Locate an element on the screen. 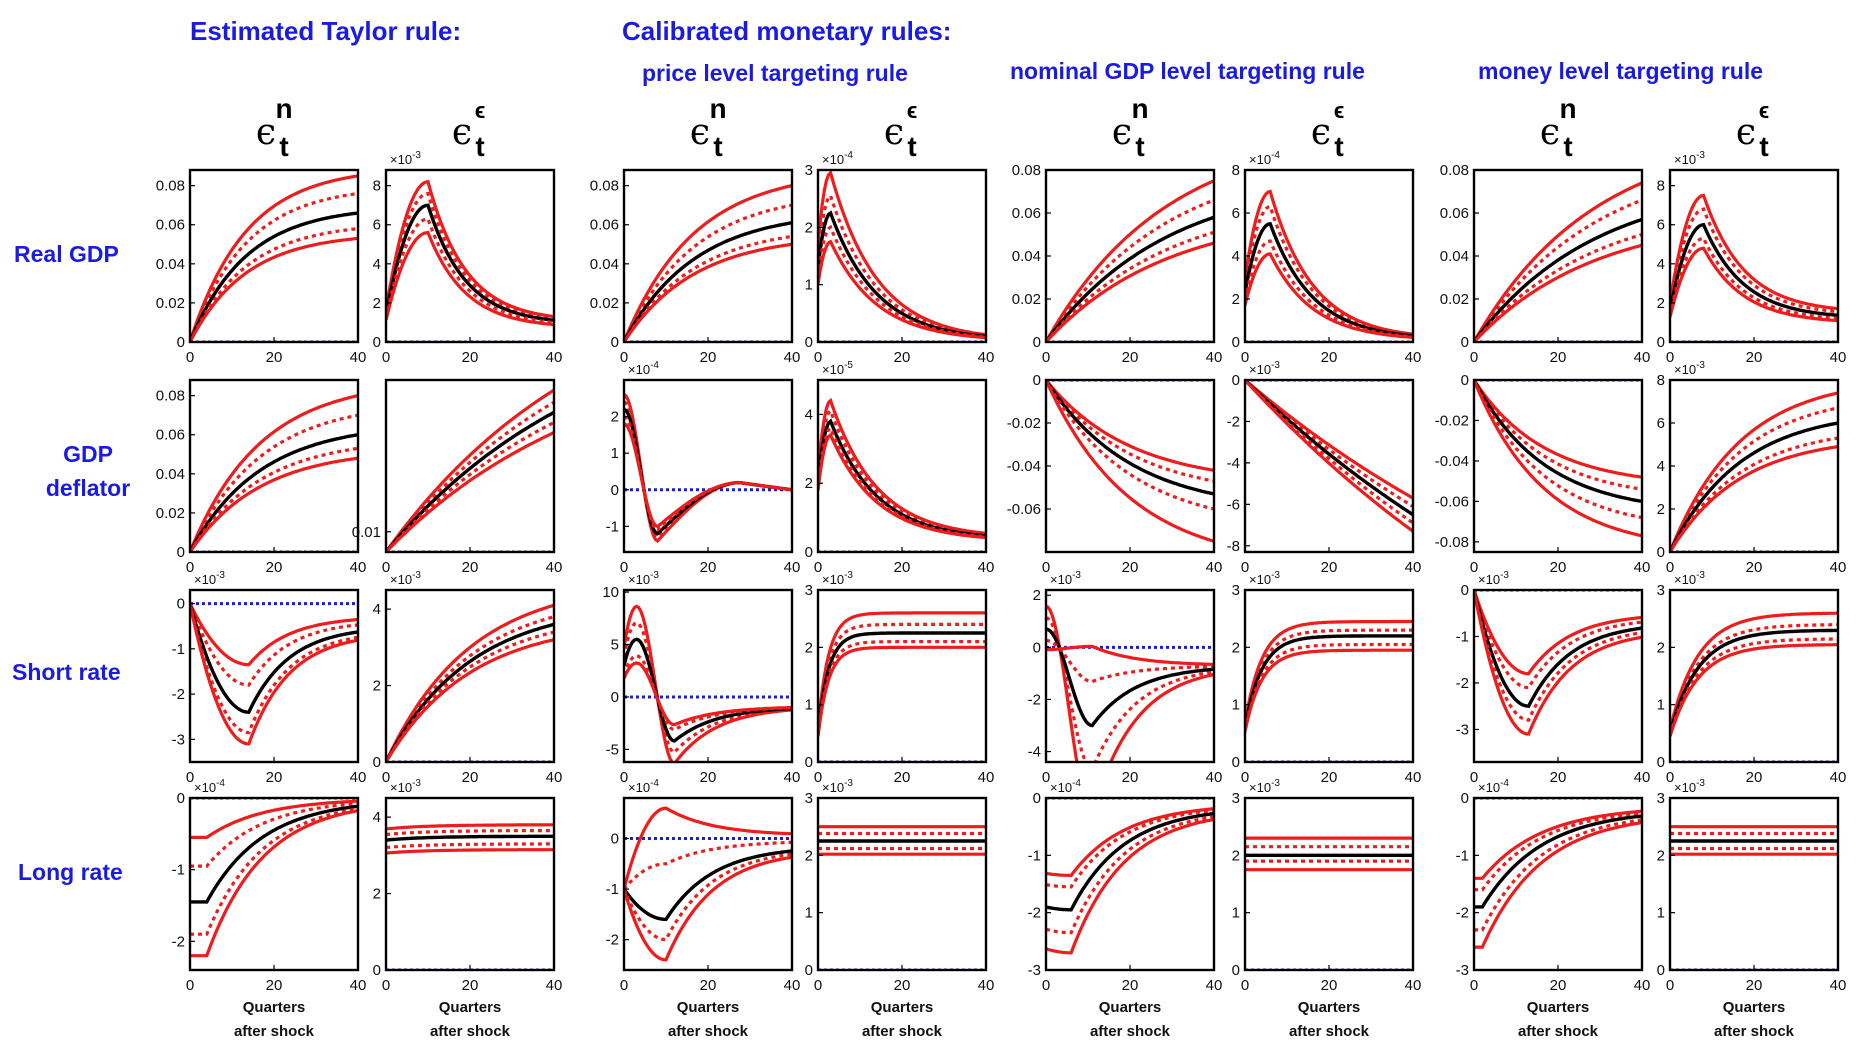  shock-superscript: ϵ is located at coordinates (1764, 110).